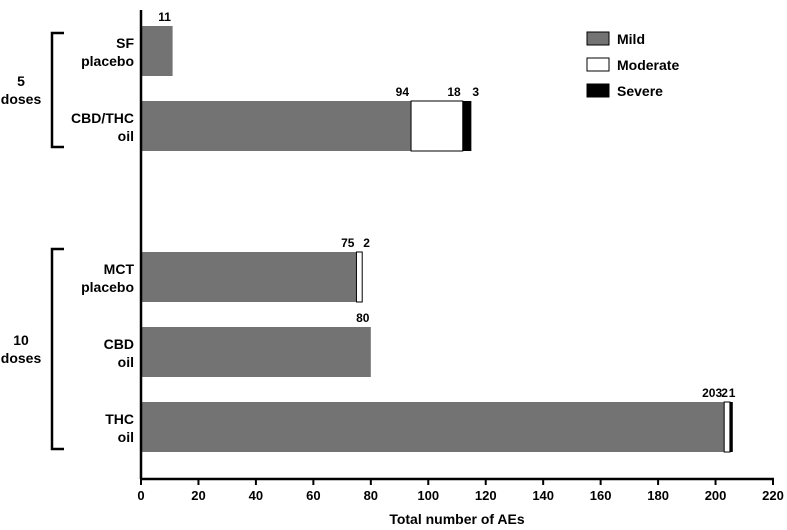  What do you see at coordinates (102, 118) in the screenshot?
I see `category-label: CBD/THC` at bounding box center [102, 118].